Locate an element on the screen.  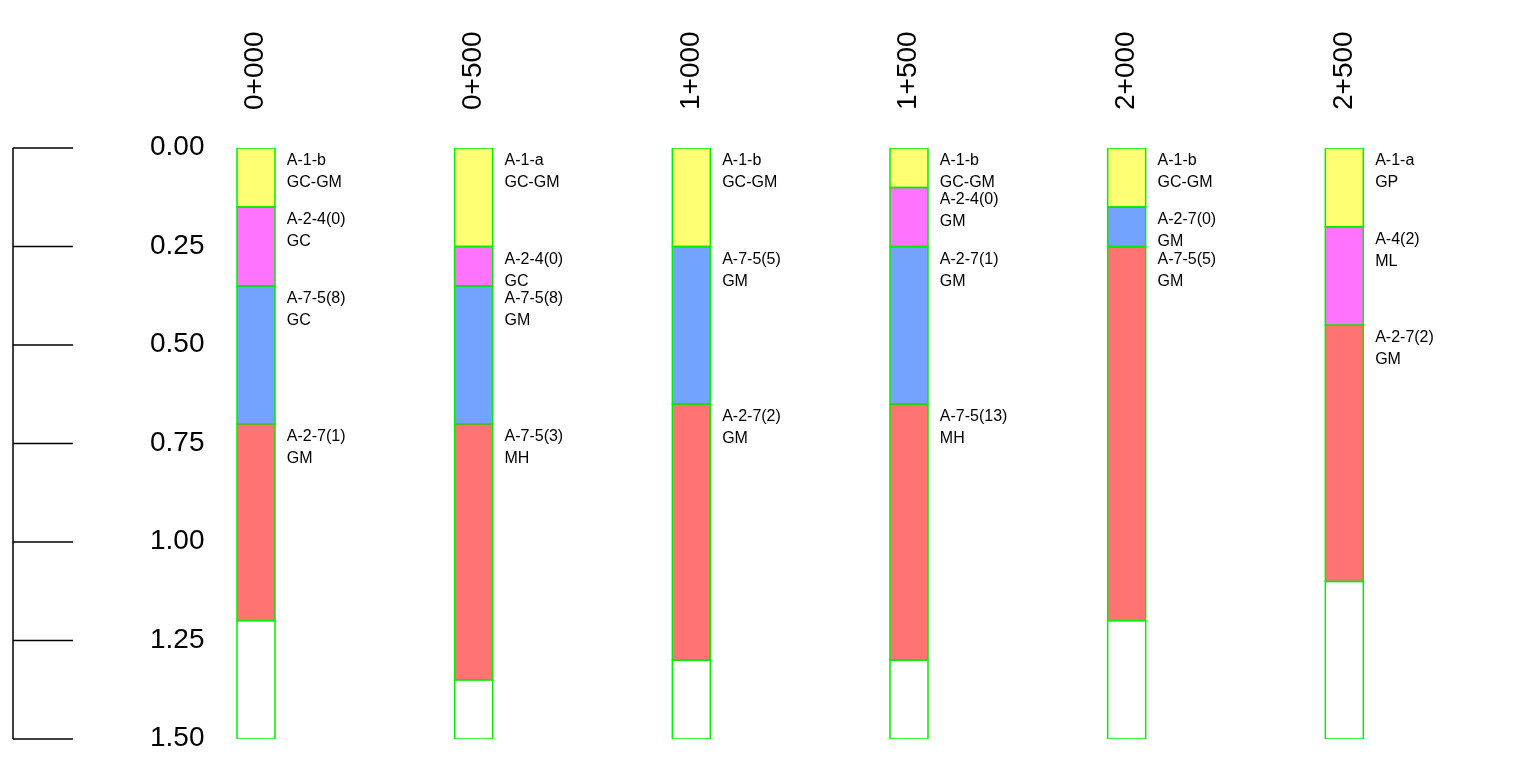
y-tick-label: 0.00 is located at coordinates (177, 146).